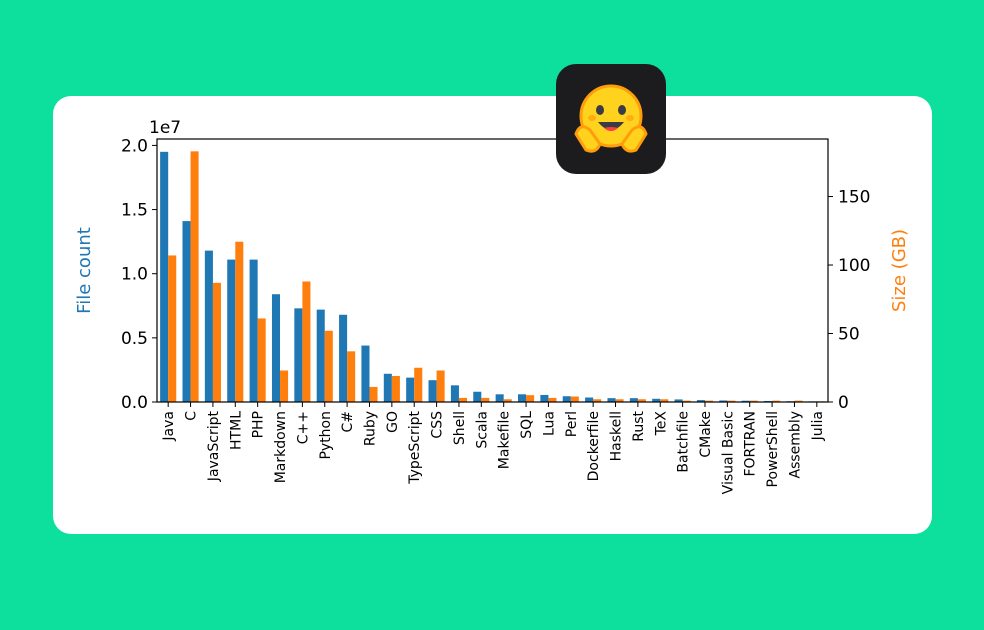 This screenshot has height=630, width=984. What do you see at coordinates (728, 452) in the screenshot?
I see `x-tick-label: Visual Basic` at bounding box center [728, 452].